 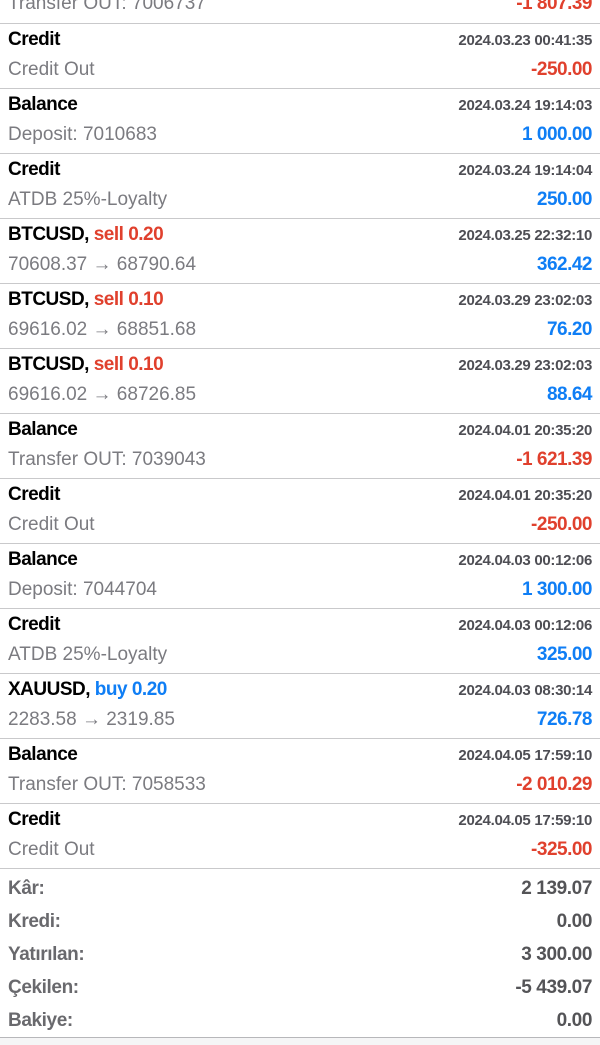 What do you see at coordinates (564, 199) in the screenshot?
I see `transaction-amount: 250.00` at bounding box center [564, 199].